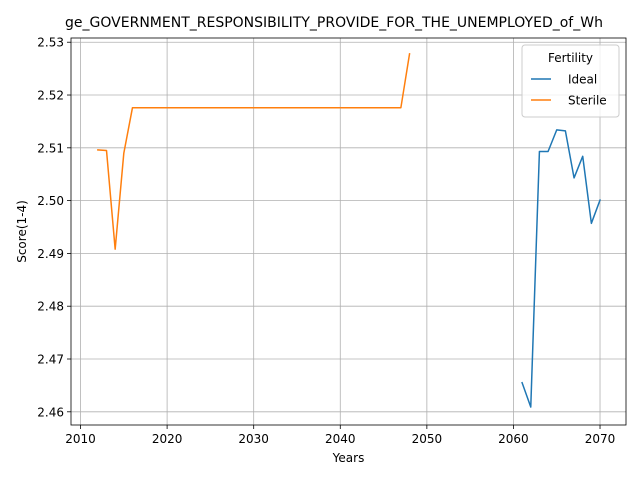 Image resolution: width=640 pixels, height=480 pixels. What do you see at coordinates (80, 439) in the screenshot?
I see `x-tick-label: 2010` at bounding box center [80, 439].